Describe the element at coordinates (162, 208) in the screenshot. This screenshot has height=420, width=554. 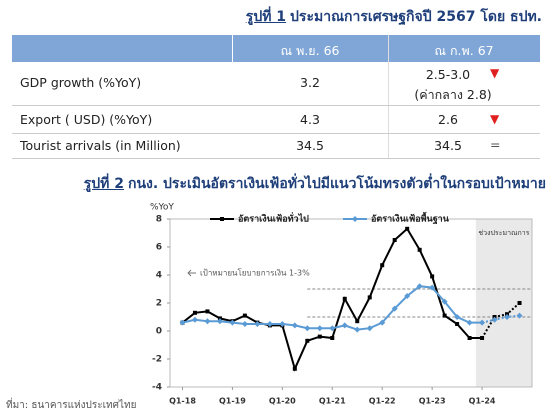
I see `y-axis-label: %YoY` at that location.